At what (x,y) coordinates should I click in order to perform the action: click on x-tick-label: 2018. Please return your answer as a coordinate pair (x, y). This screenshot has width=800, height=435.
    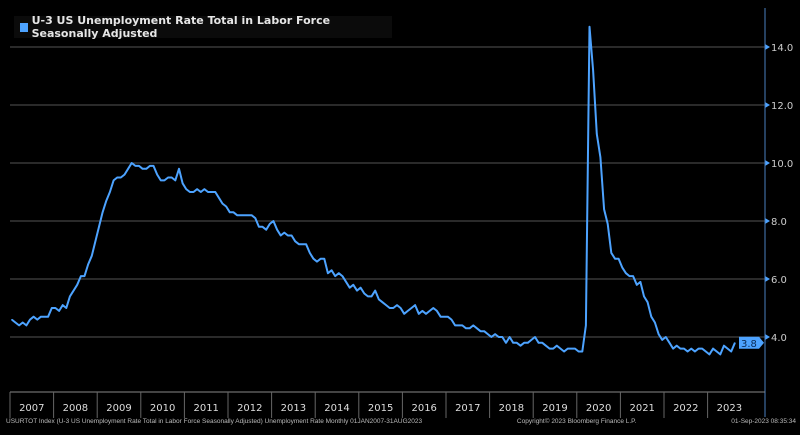
    Looking at the image, I should click on (511, 408).